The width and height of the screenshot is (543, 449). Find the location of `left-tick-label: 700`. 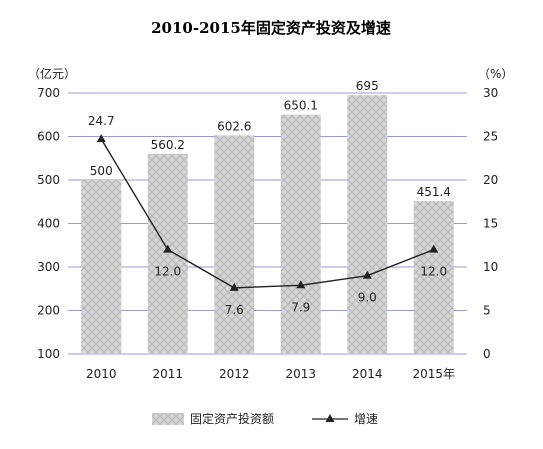

left-tick-label: 700 is located at coordinates (48, 93).